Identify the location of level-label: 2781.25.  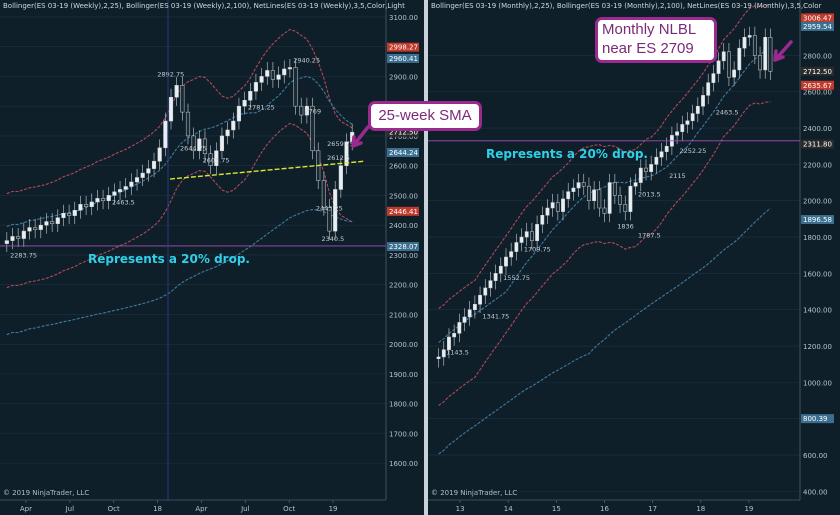
(261, 108).